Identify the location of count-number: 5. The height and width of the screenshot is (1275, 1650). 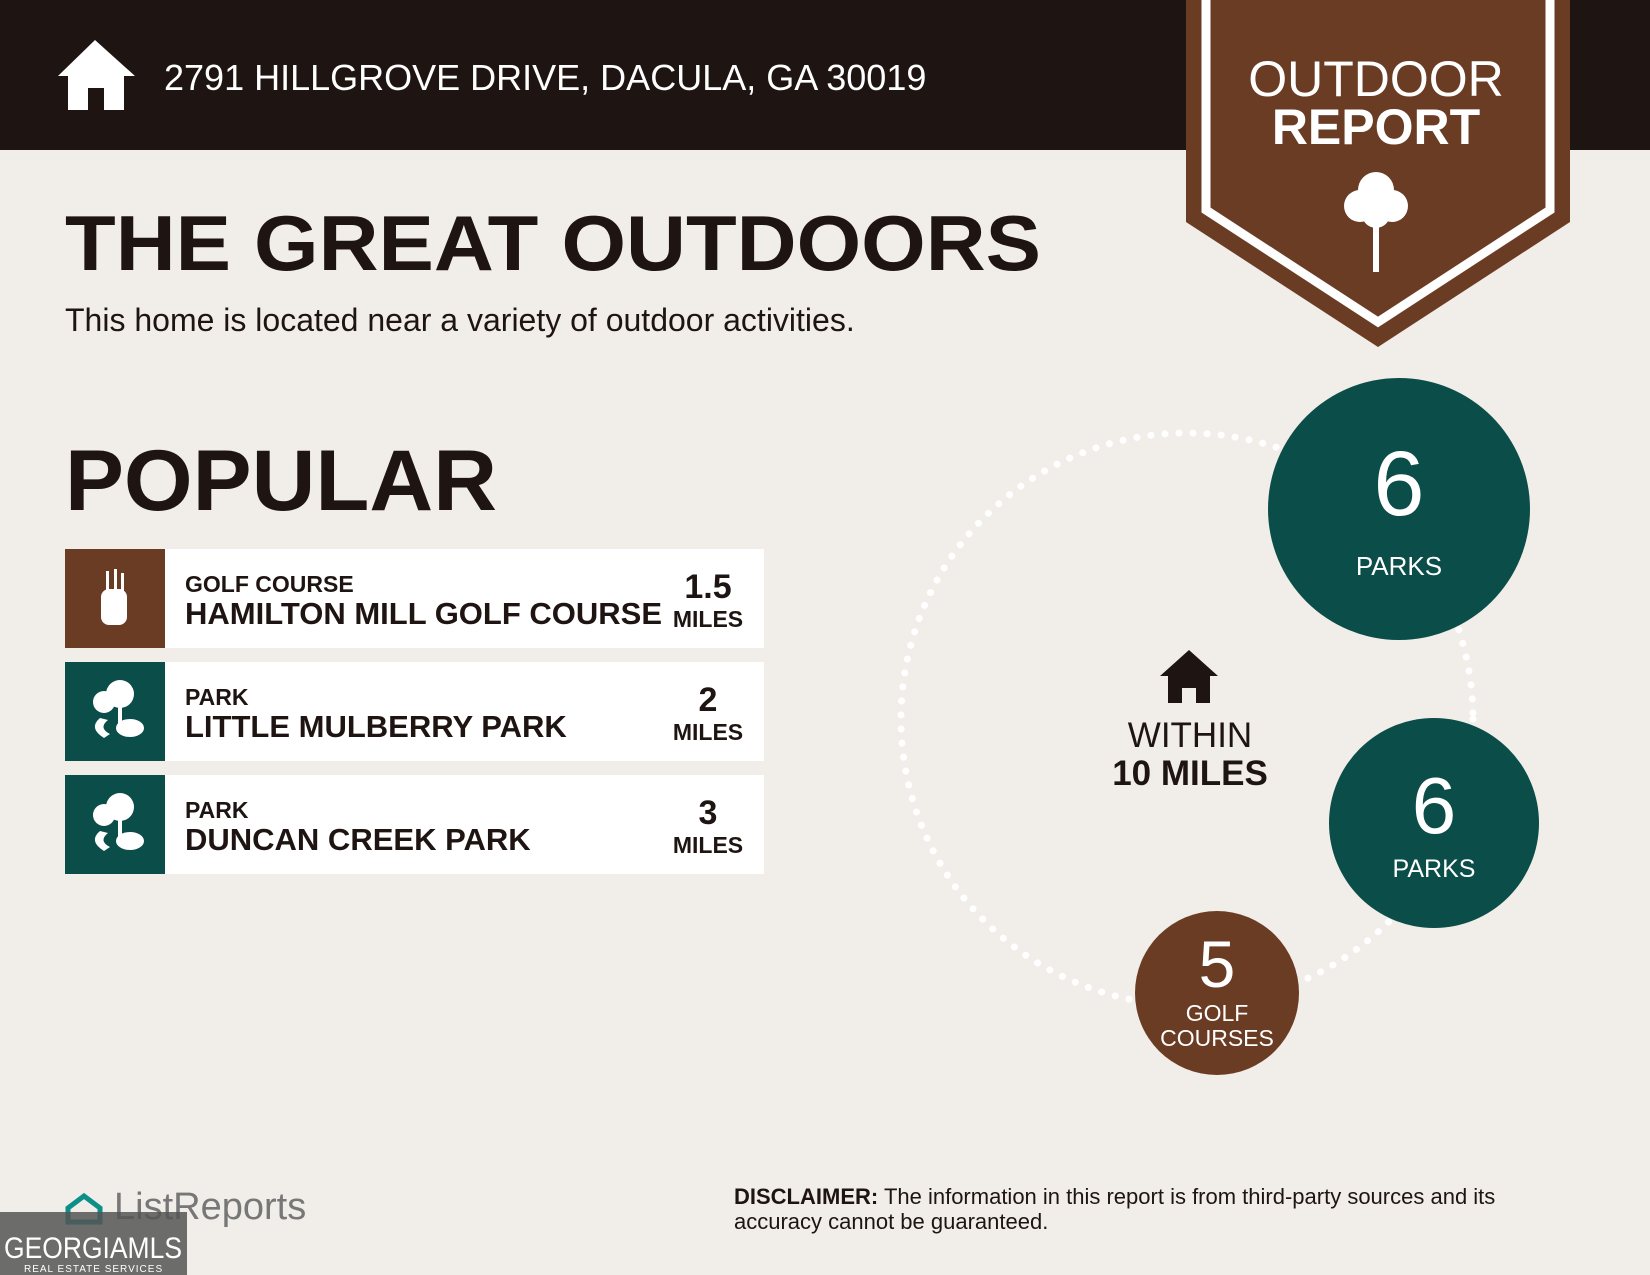
(1217, 964).